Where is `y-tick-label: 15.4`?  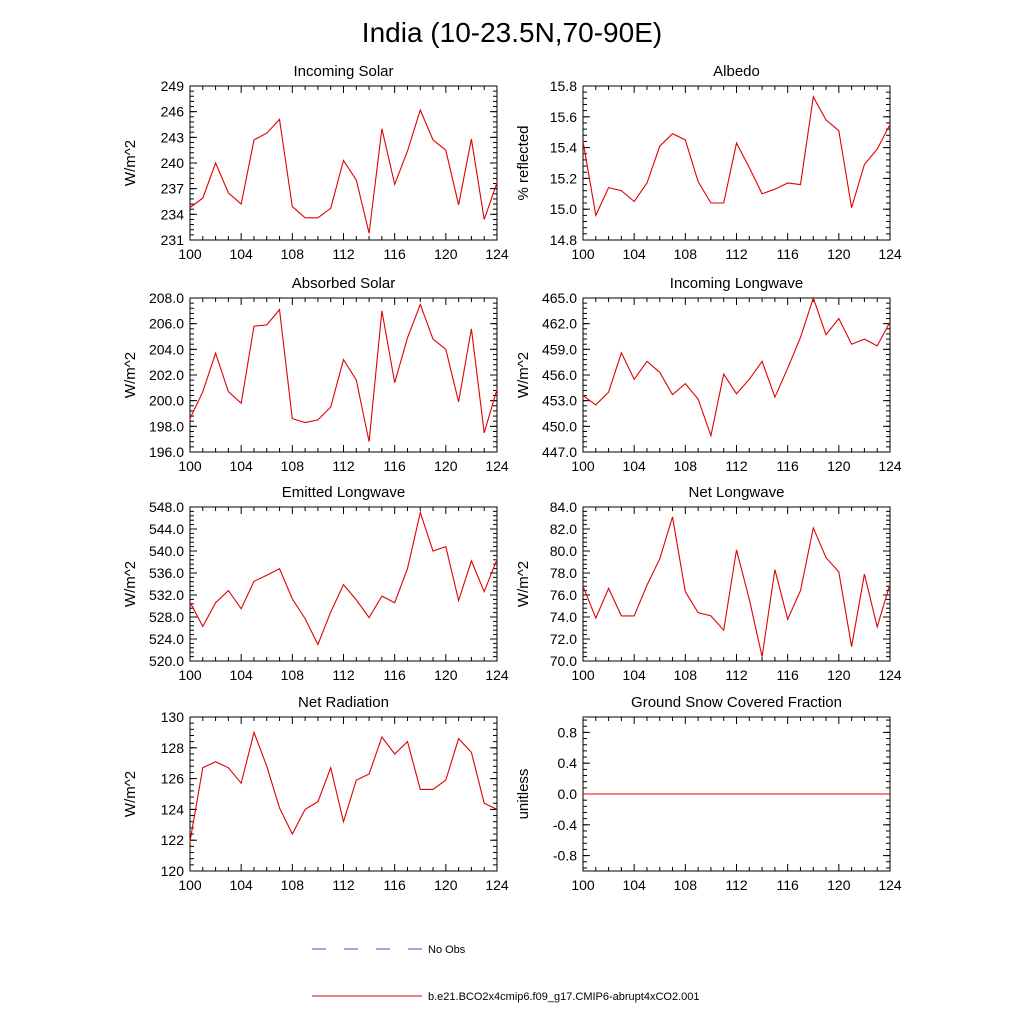
y-tick-label: 15.4 is located at coordinates (563, 148).